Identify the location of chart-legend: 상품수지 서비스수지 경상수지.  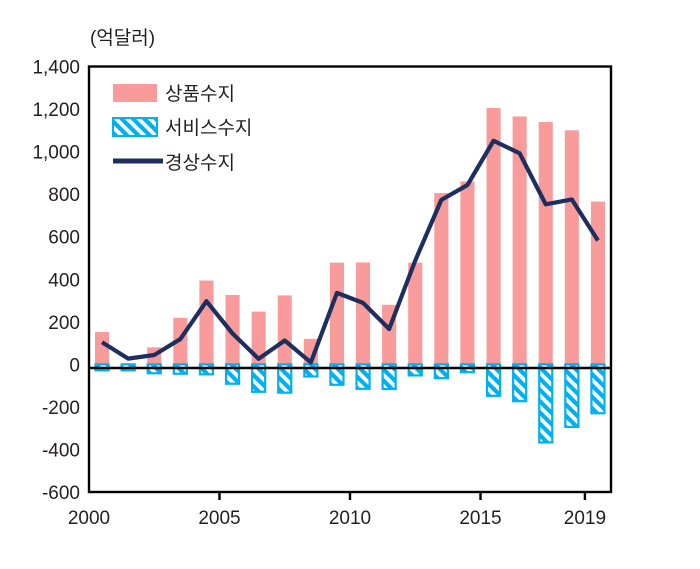
(182, 128).